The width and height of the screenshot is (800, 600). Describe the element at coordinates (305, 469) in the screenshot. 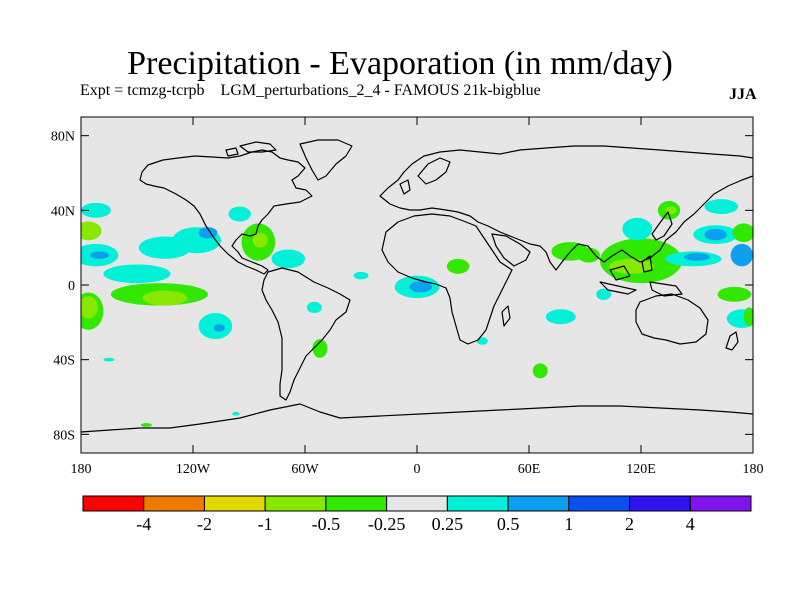

I see `lon-tick-label: 60W` at that location.